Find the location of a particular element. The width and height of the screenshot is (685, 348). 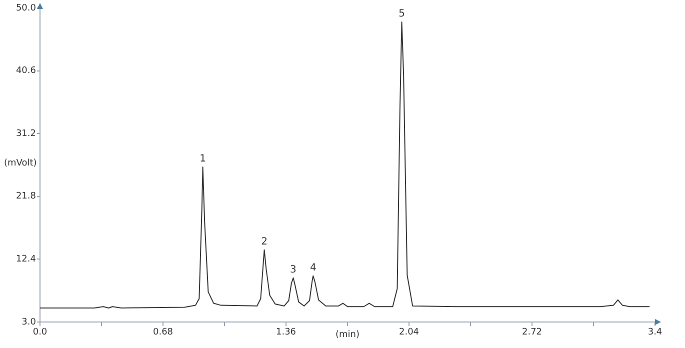

x-tick-label: 0.68 is located at coordinates (163, 333).